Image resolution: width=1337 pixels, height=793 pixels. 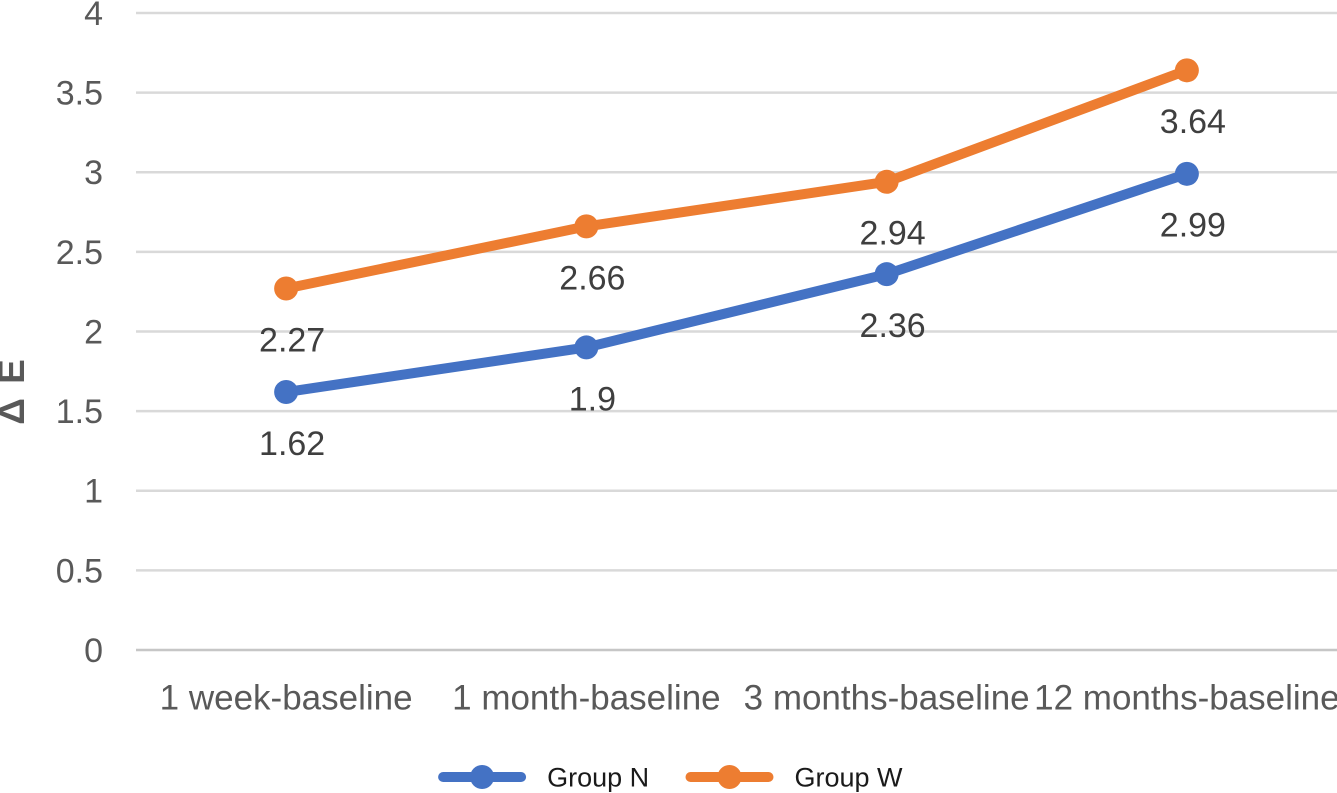 What do you see at coordinates (794, 777) in the screenshot?
I see `legend-item-group-w: Group W` at bounding box center [794, 777].